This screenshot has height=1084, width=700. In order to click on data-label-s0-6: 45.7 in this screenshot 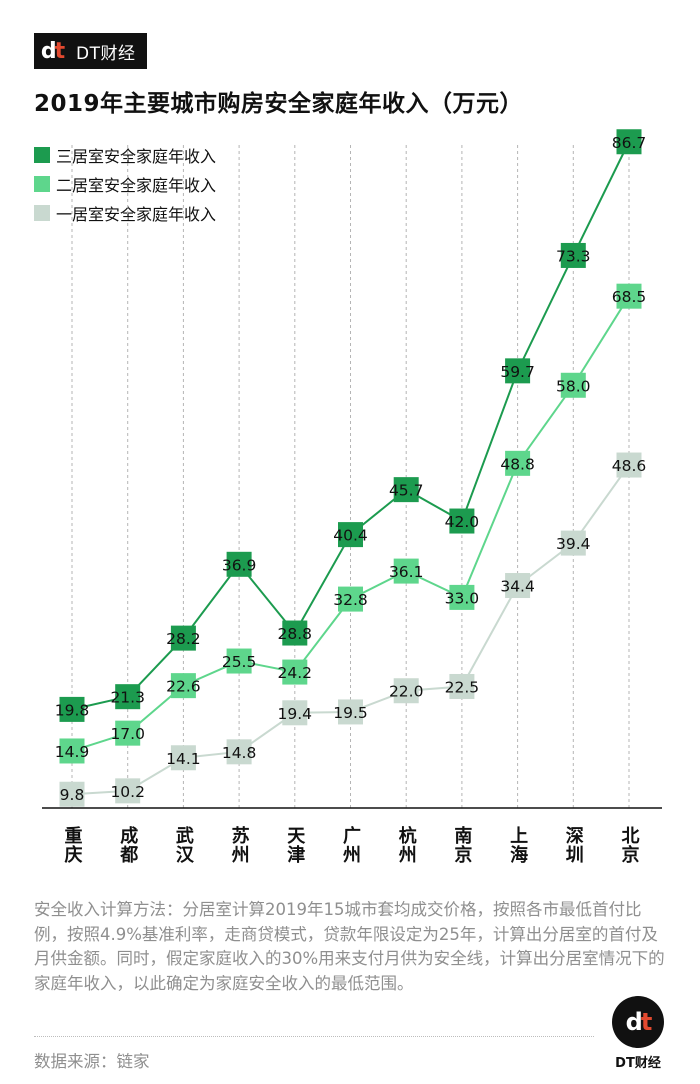, I will do `click(406, 491)`.